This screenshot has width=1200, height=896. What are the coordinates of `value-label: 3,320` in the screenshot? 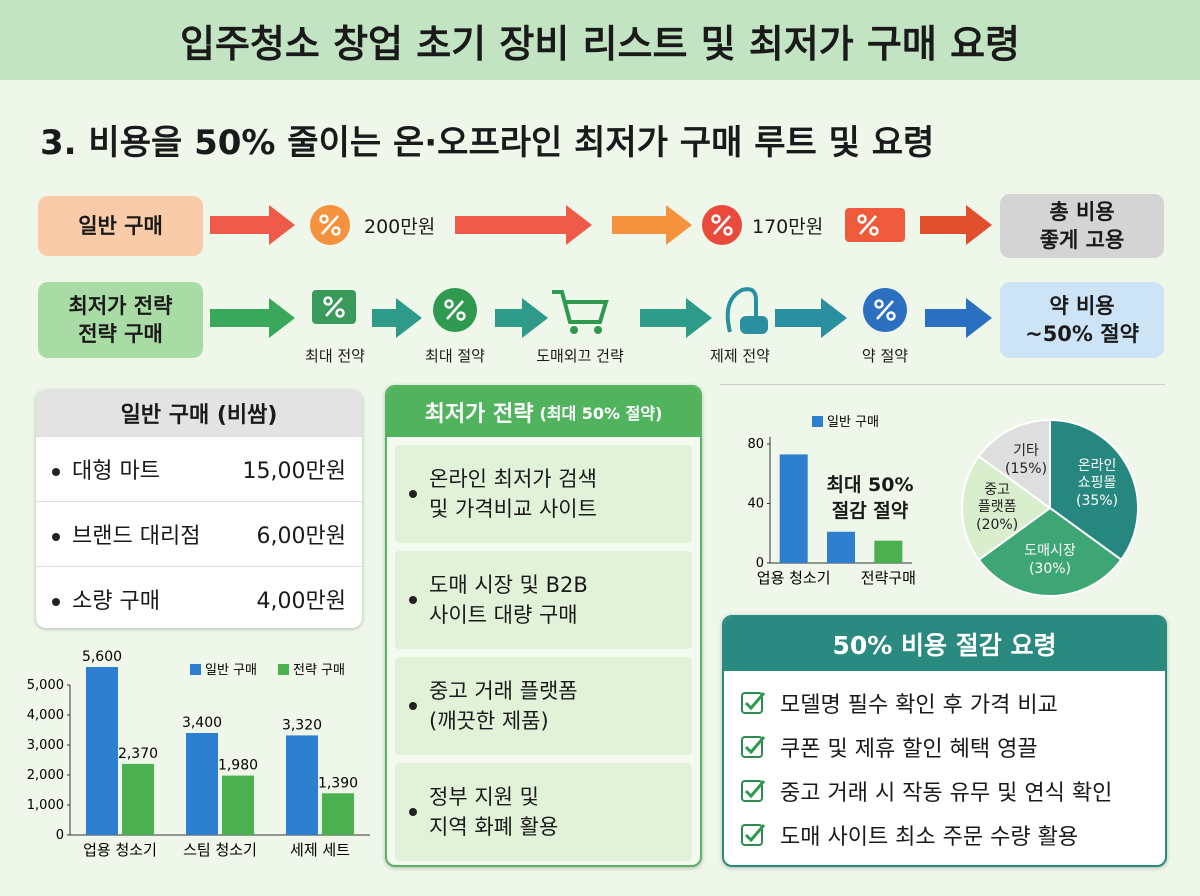 It's located at (302, 725).